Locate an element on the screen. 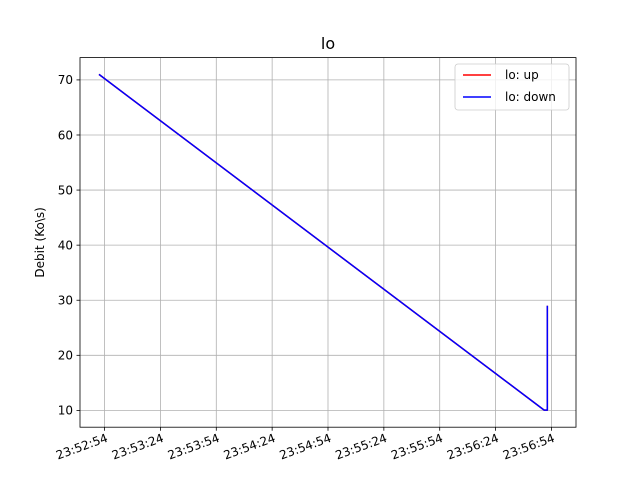 This screenshot has height=480, width=640. legend-label-down: lo: down is located at coordinates (530, 97).